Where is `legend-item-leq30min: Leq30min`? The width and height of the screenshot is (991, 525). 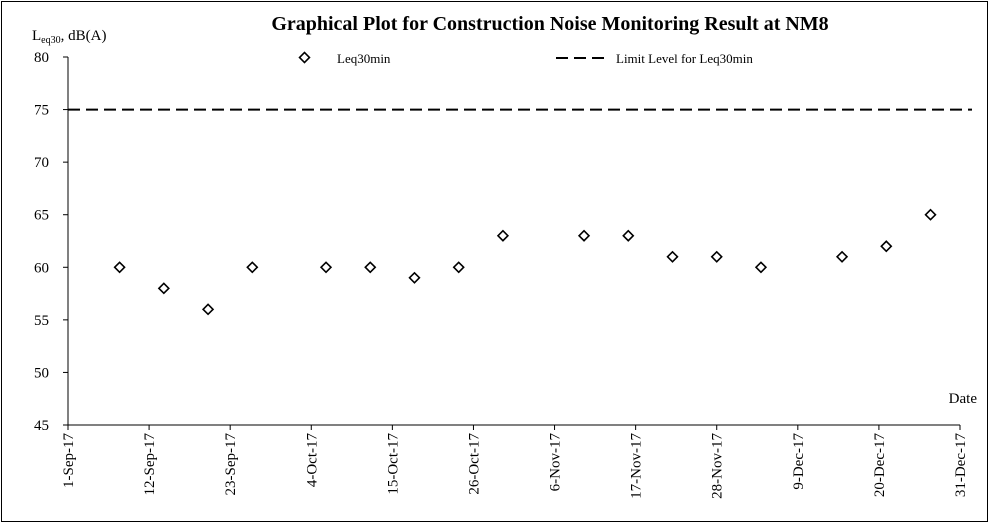 legend-item-leq30min: Leq30min is located at coordinates (344, 58).